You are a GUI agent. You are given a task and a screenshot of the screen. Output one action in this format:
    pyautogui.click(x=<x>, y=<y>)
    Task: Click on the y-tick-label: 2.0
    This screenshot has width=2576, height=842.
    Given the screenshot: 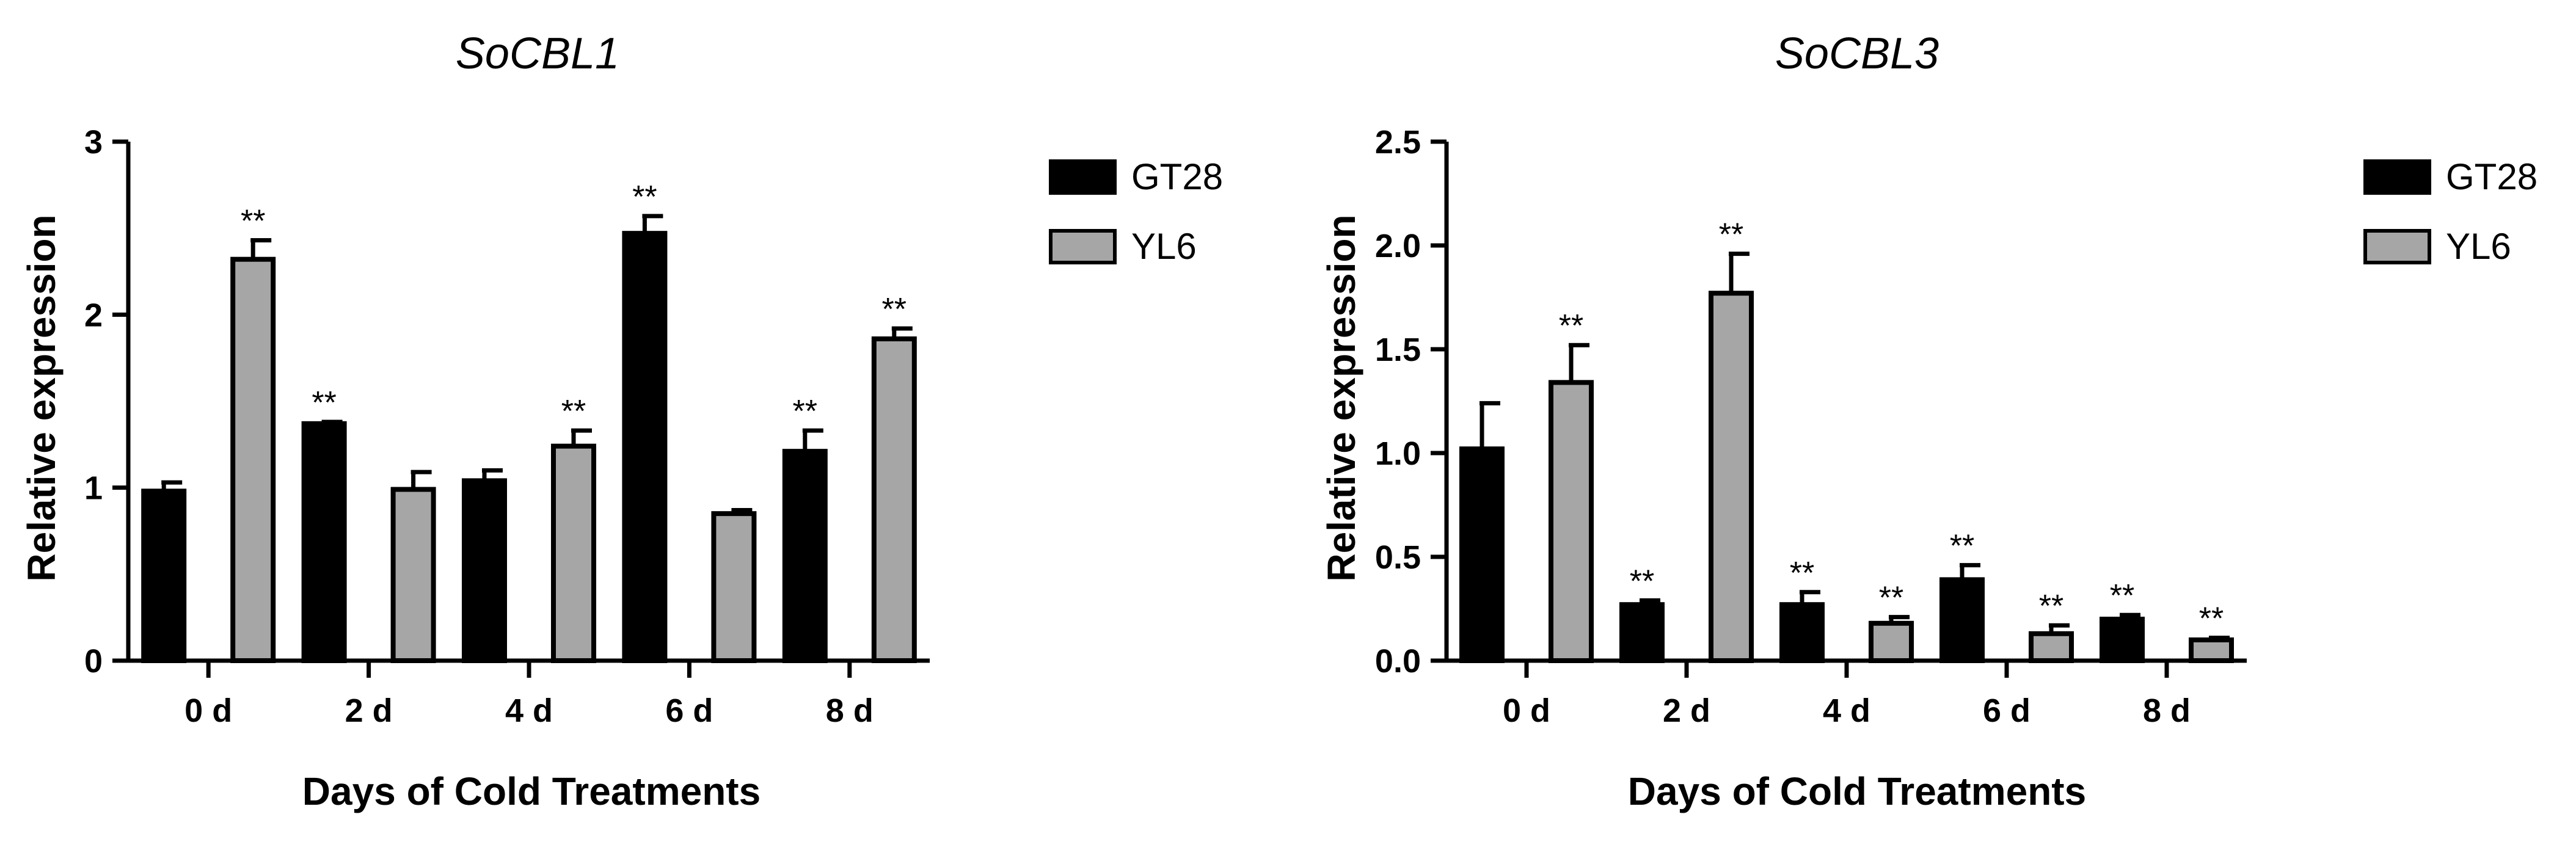 What is the action you would take?
    pyautogui.click(x=1398, y=246)
    